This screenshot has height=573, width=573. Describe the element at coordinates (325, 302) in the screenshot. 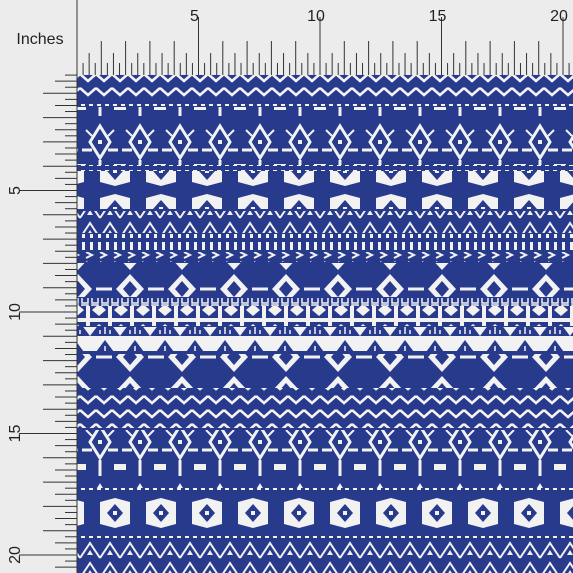

I see `square-row` at that location.